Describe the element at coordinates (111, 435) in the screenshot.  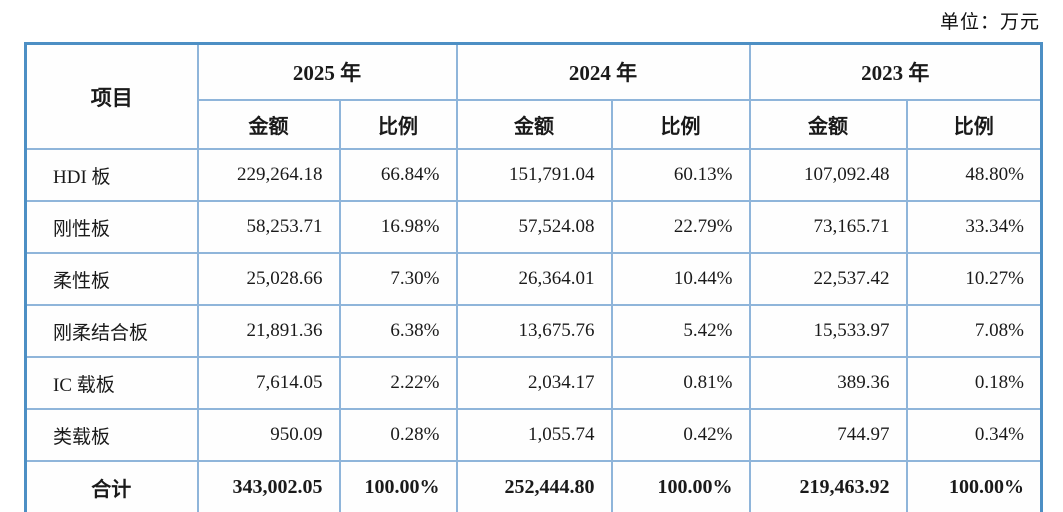
I see `row-label: 类载板` at that location.